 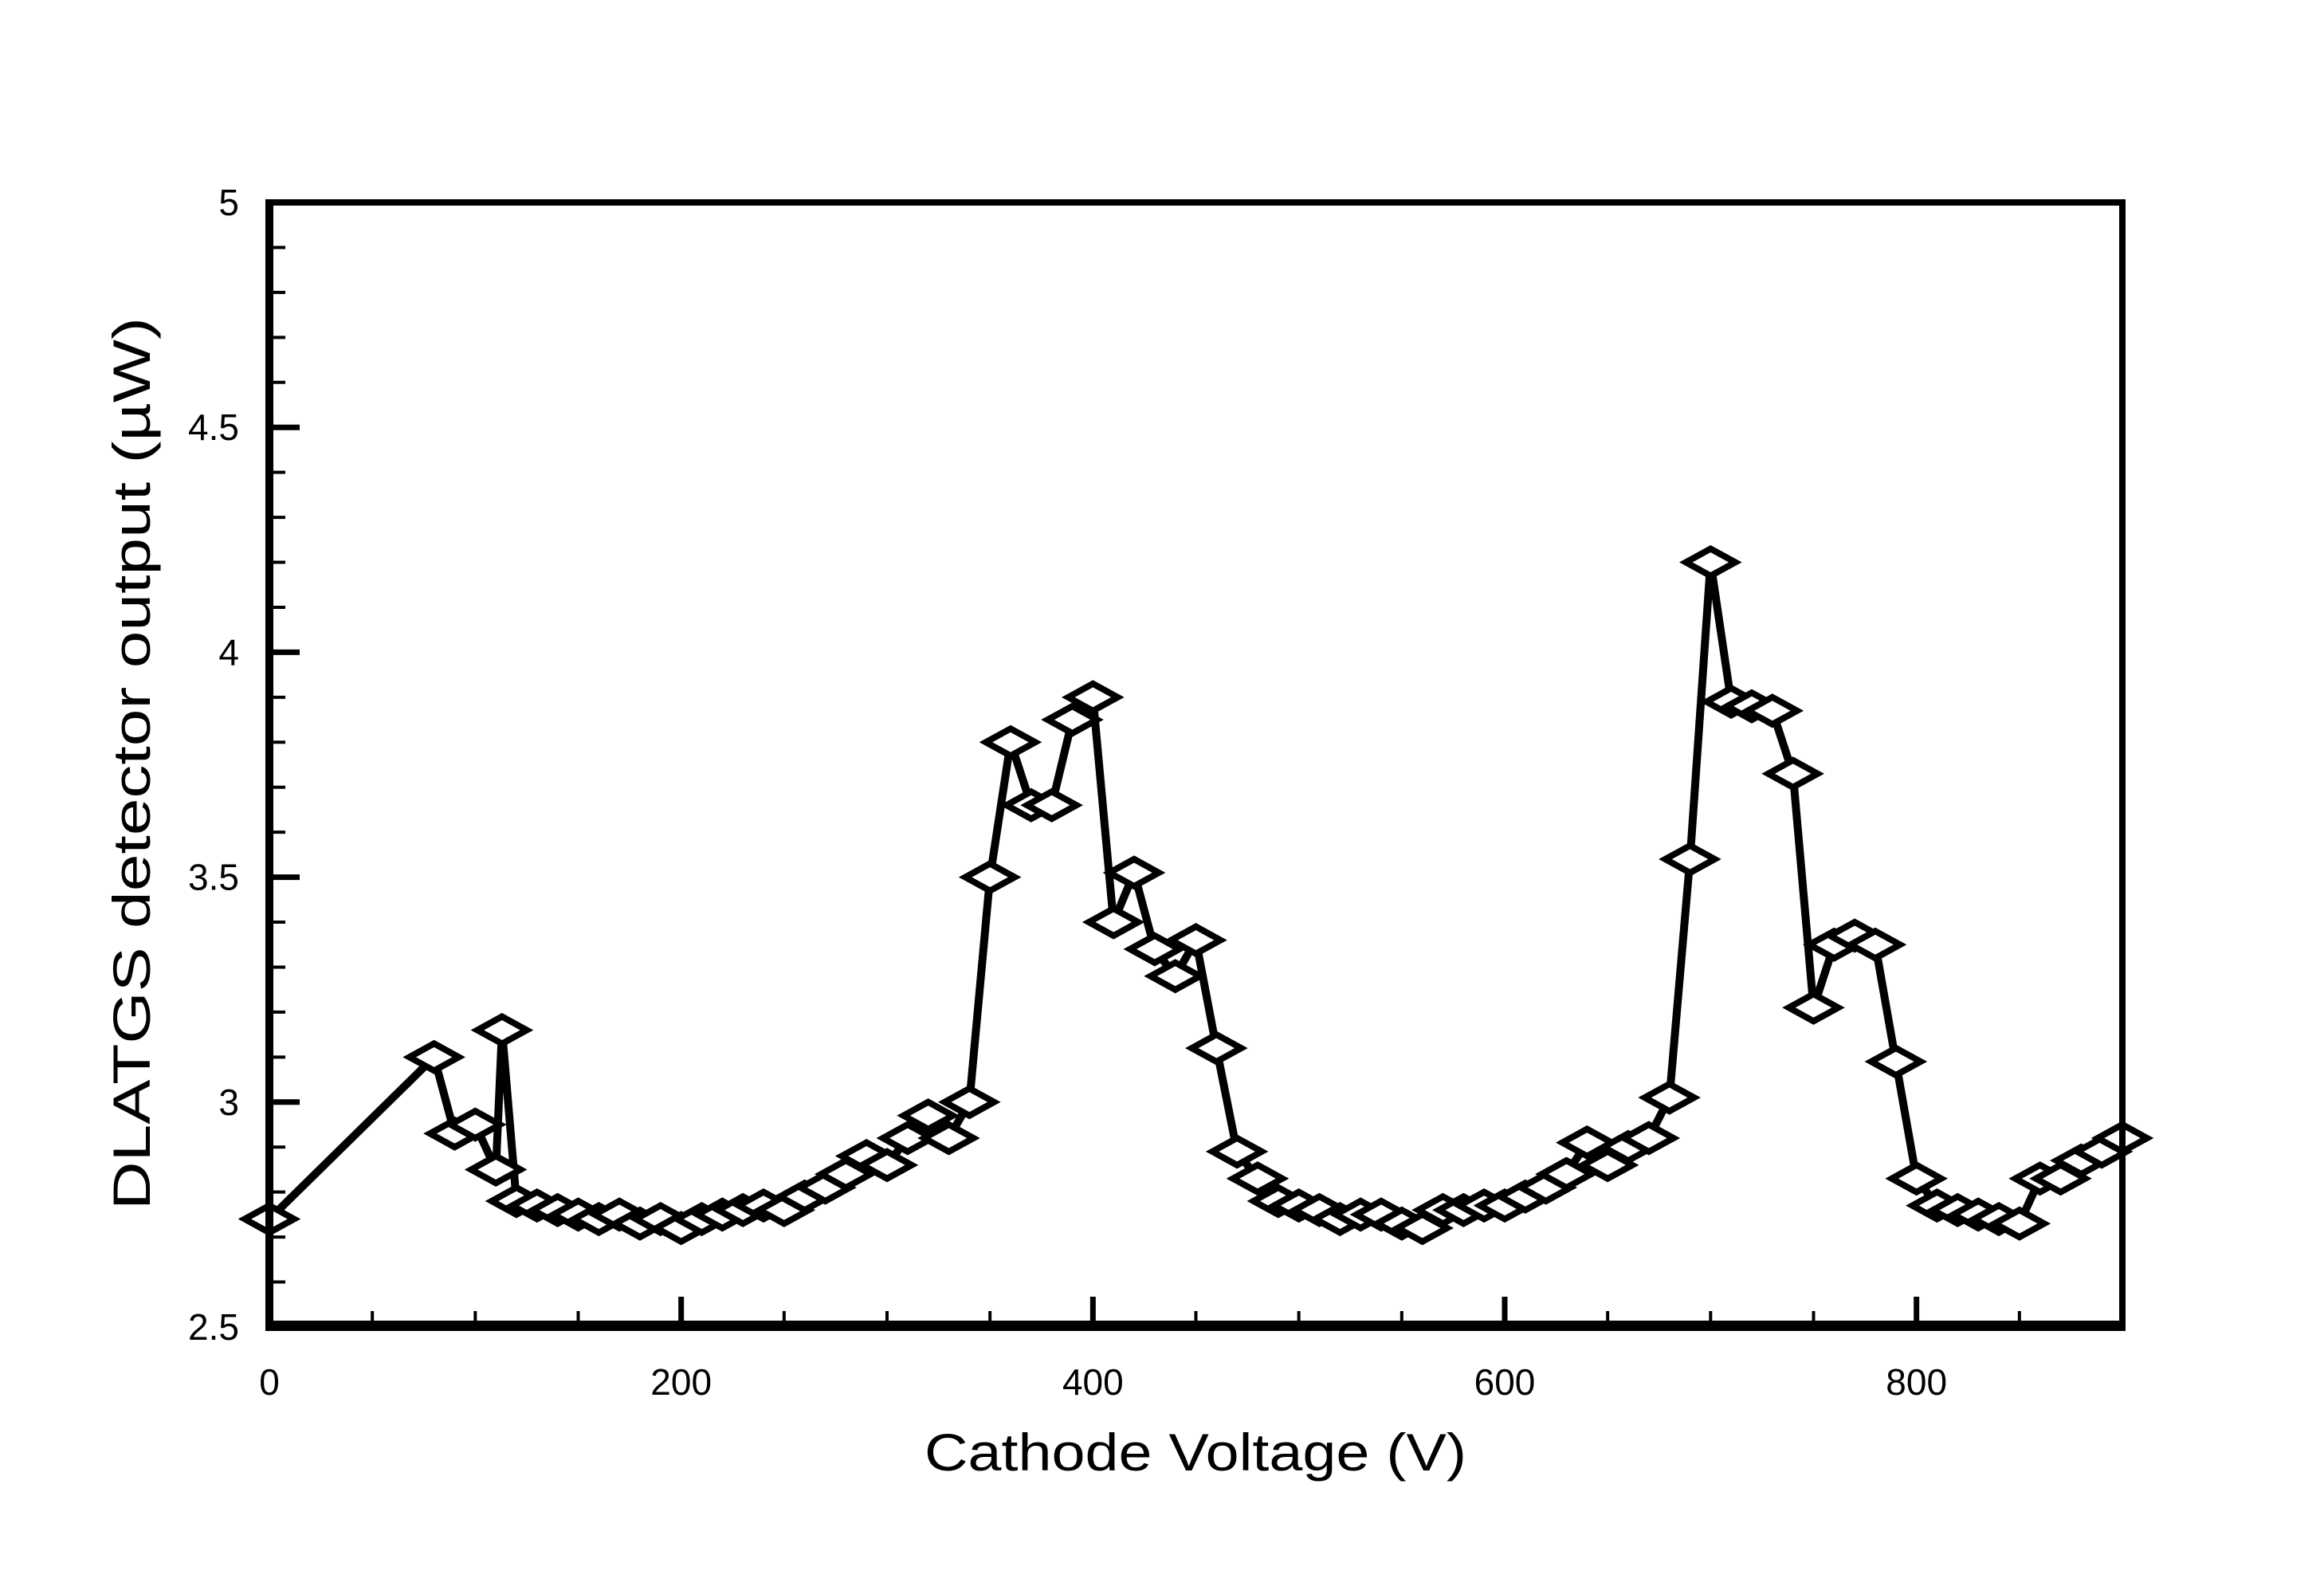 What do you see at coordinates (681, 1382) in the screenshot?
I see `x-tick-label: 200` at bounding box center [681, 1382].